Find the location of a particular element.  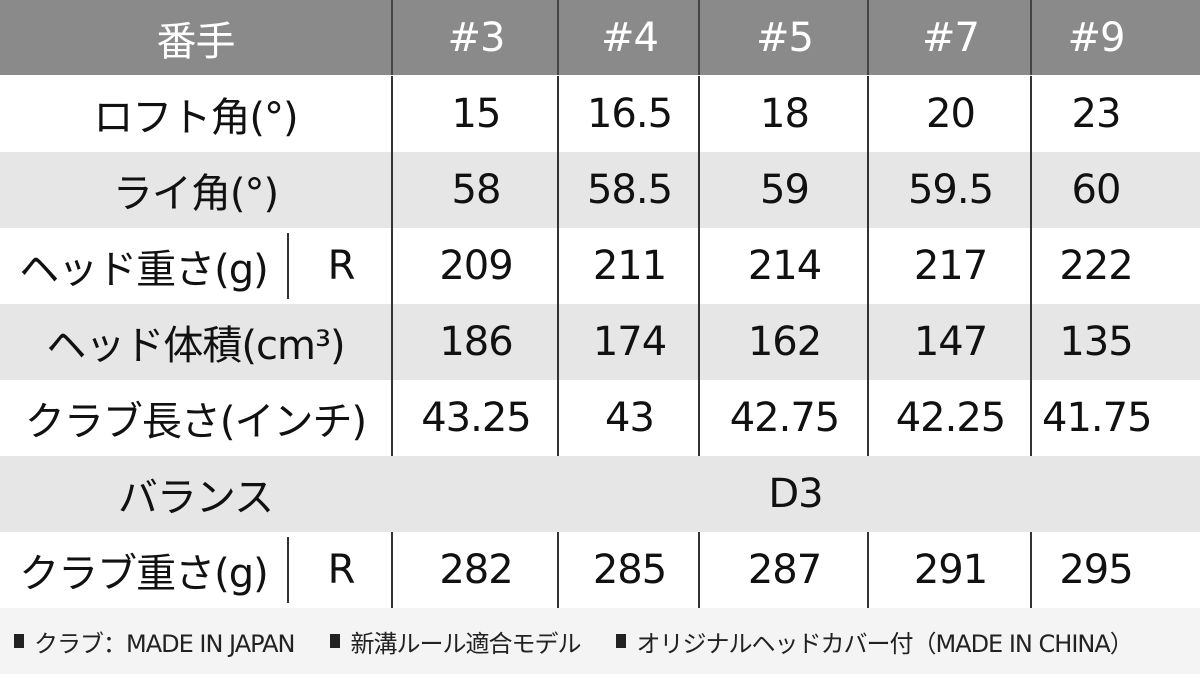

table-row-lie: ライ角(°) 58 58.5 59 59.5 60 is located at coordinates (600, 190).